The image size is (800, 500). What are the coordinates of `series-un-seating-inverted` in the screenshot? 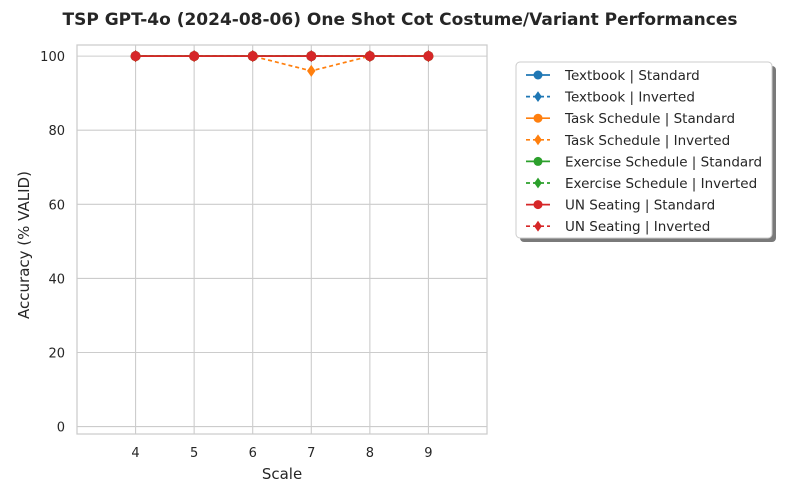 It's located at (282, 56).